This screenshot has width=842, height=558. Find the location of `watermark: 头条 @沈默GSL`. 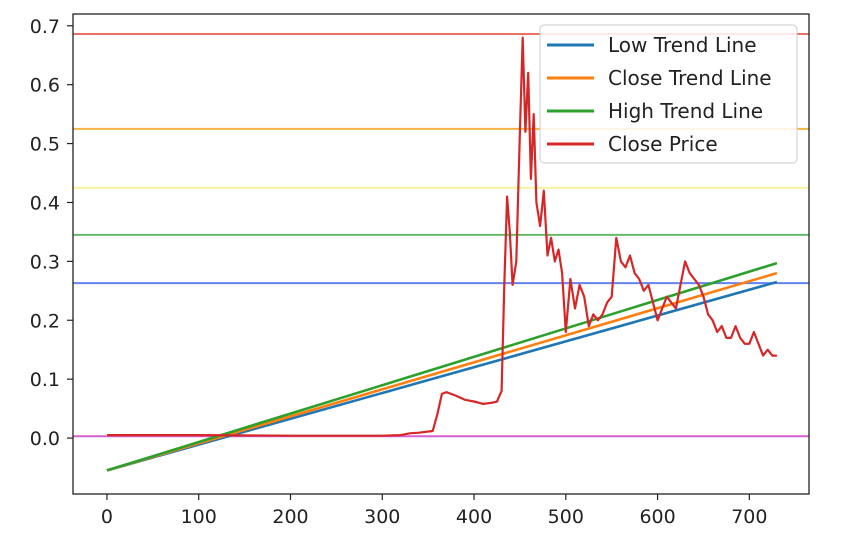

watermark: 头条 @沈默GSL is located at coordinates (761, 532).